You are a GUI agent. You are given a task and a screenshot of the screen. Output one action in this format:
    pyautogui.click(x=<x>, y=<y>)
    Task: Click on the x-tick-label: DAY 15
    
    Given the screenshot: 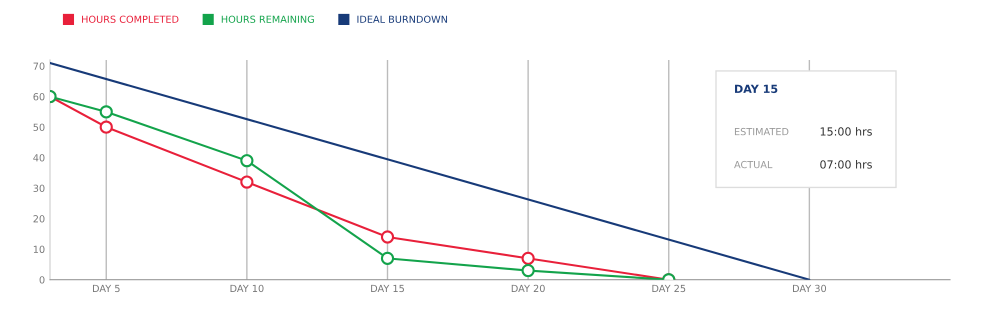 What is the action you would take?
    pyautogui.click(x=387, y=288)
    